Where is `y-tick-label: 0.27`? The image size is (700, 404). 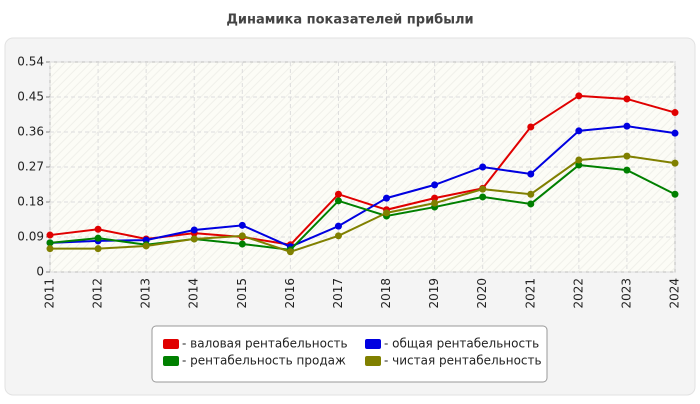
y-tick-label: 0.27 is located at coordinates (30, 167).